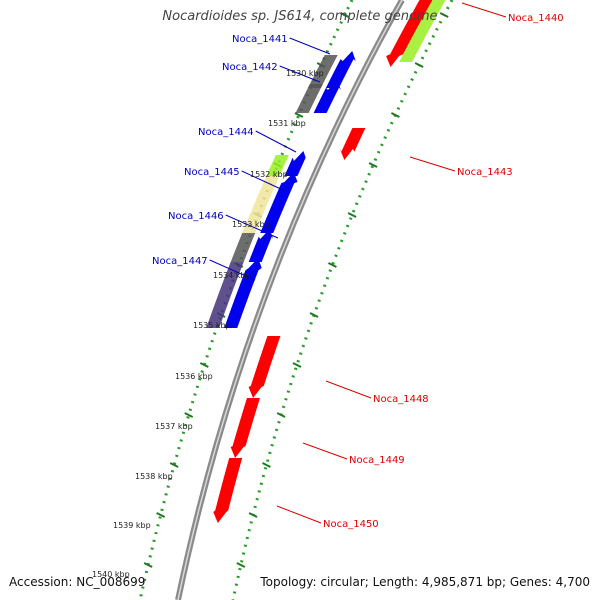  I want to click on tick-label: 1536 kbp, so click(194, 376).